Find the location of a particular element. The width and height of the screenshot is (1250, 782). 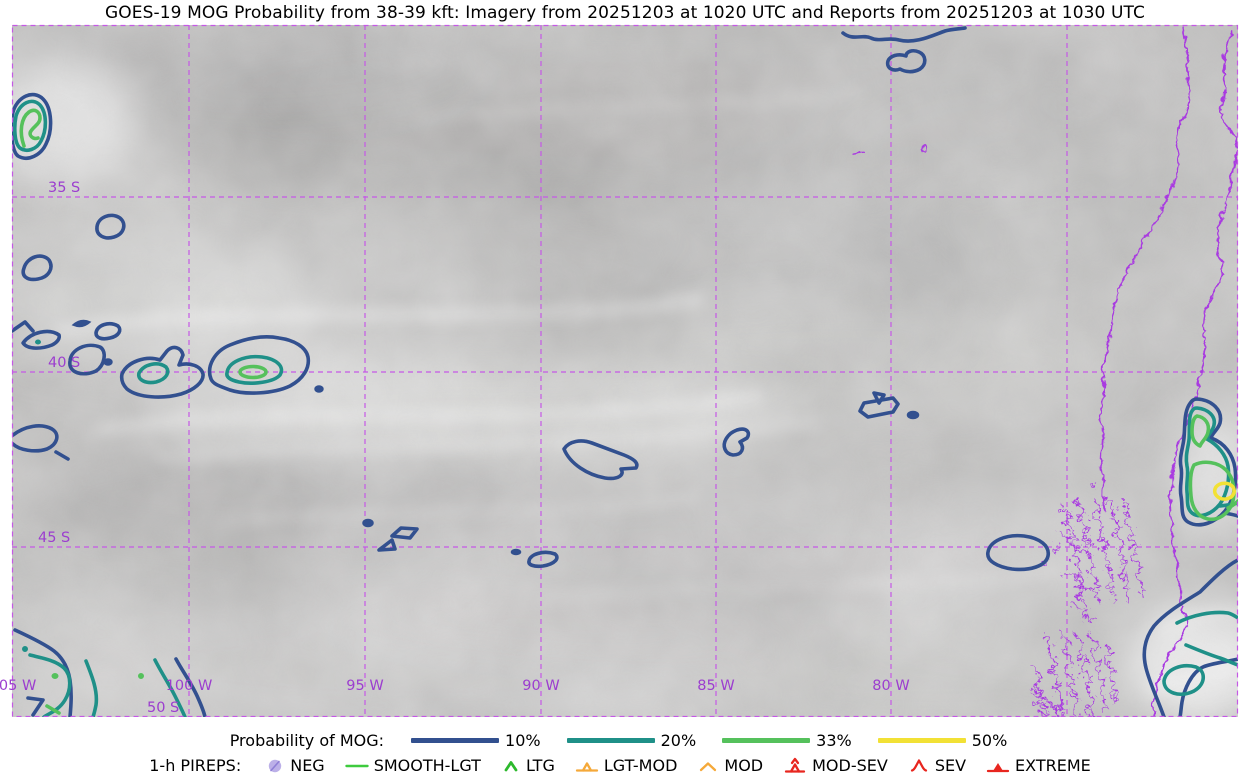

legend-item-ltg: LTG is located at coordinates (528, 765).